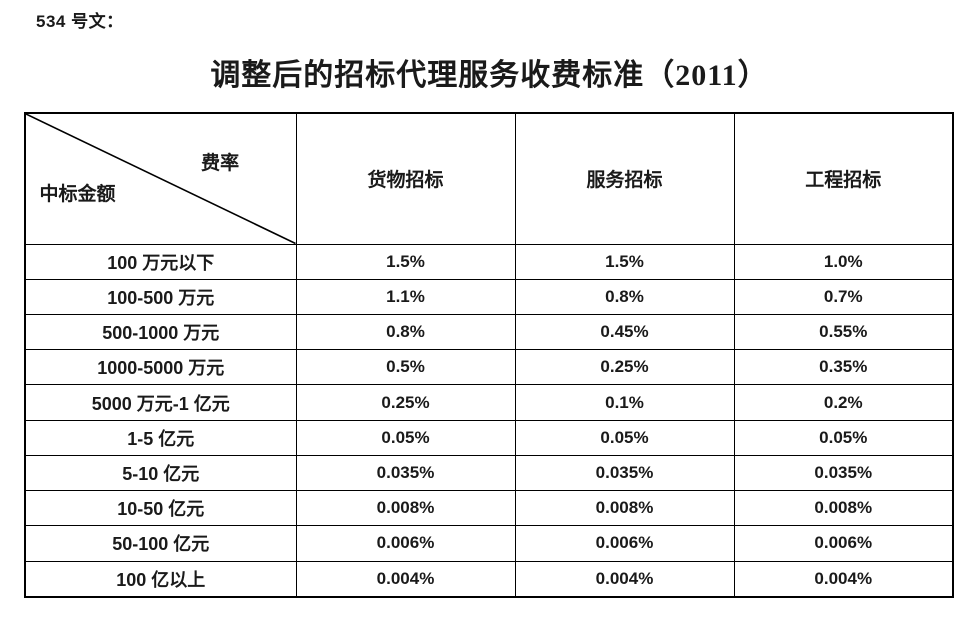 This screenshot has width=979, height=629. Describe the element at coordinates (405, 296) in the screenshot. I see `rate-cell: 1.1%` at that location.